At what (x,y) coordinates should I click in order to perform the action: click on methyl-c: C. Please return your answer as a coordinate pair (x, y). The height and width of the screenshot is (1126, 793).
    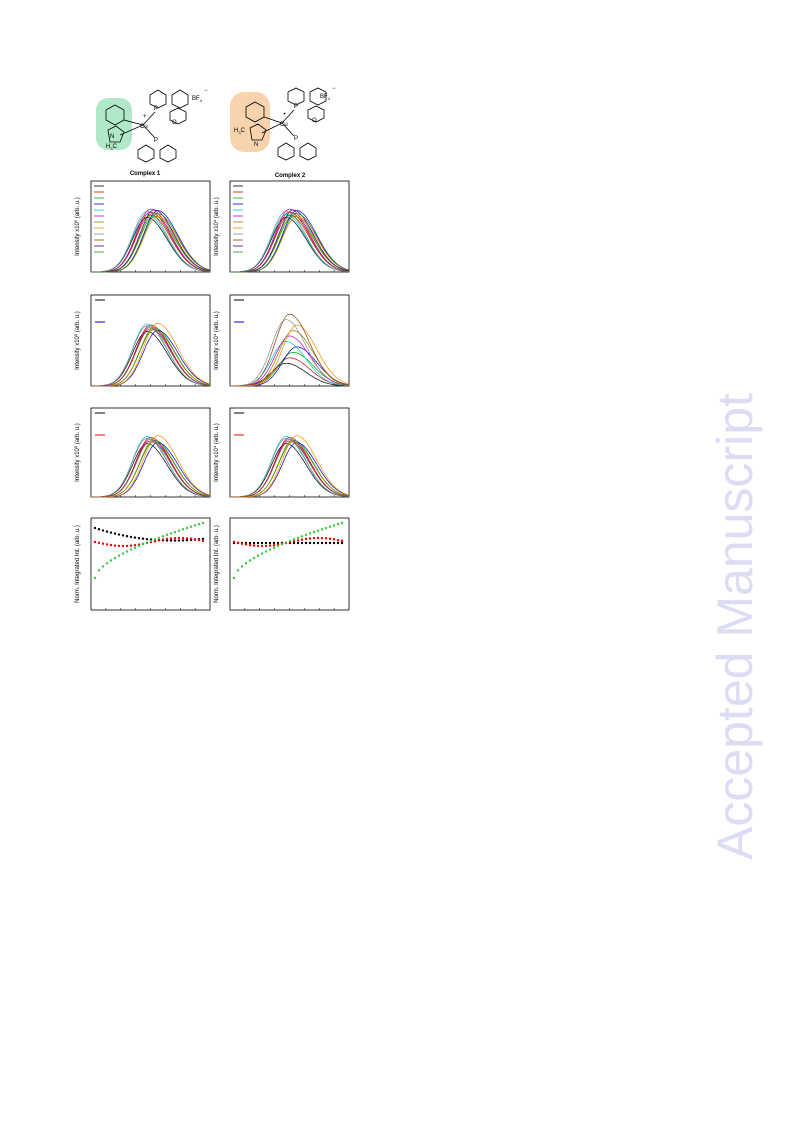
    Looking at the image, I should click on (115, 147).